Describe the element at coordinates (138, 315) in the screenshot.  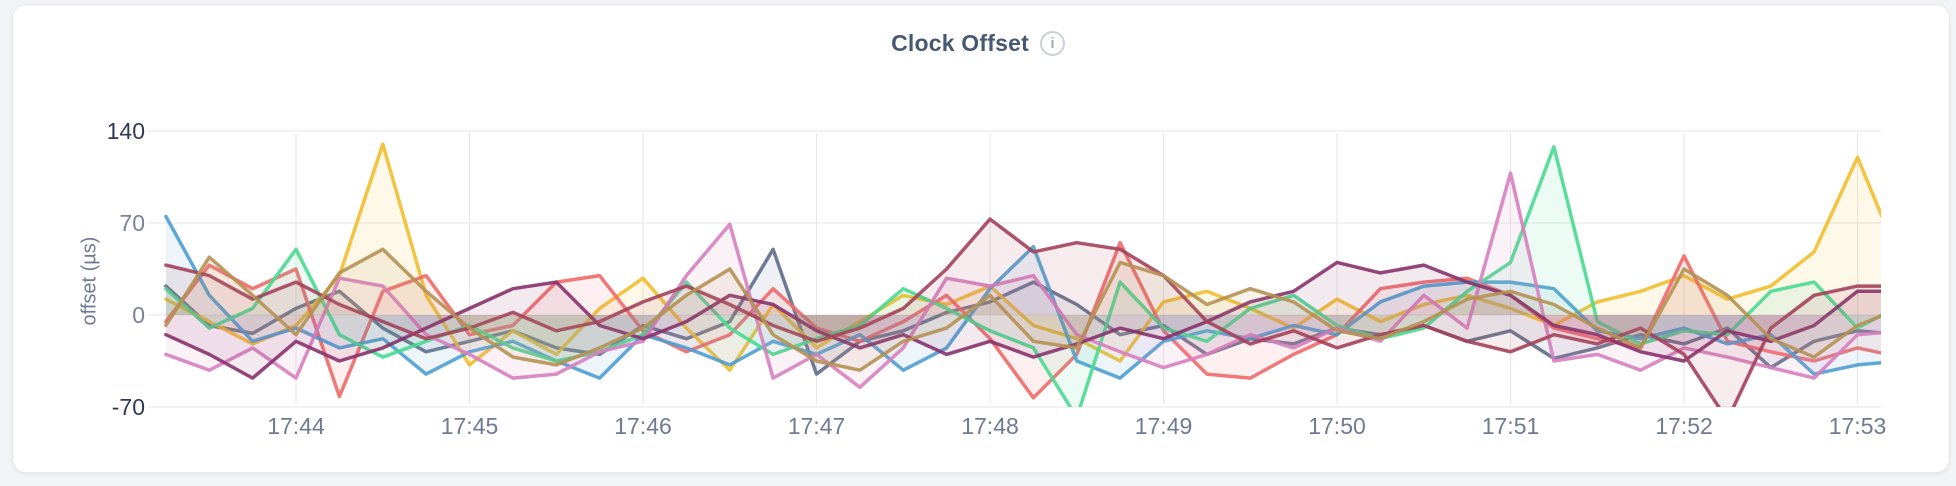
I see `y-axis-tick-label: 0` at that location.